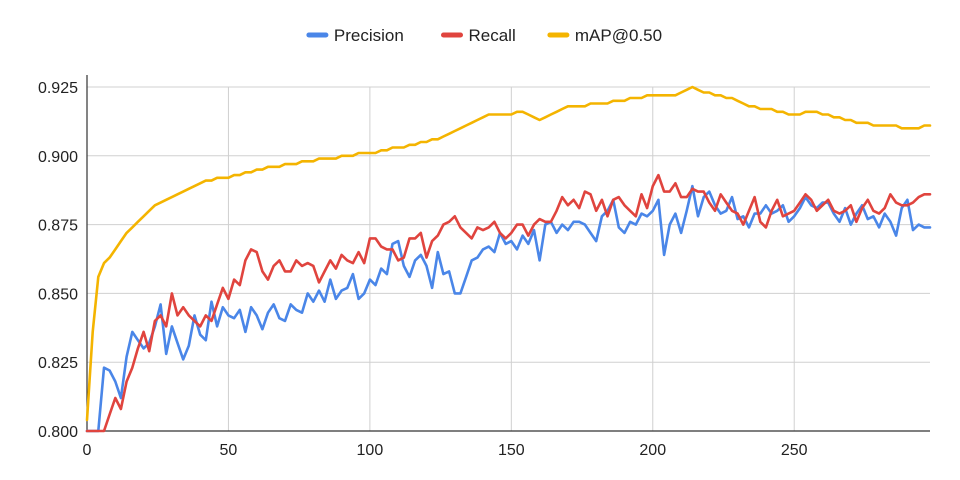  What do you see at coordinates (652, 450) in the screenshot?
I see `x-tick-label-4: 200` at bounding box center [652, 450].